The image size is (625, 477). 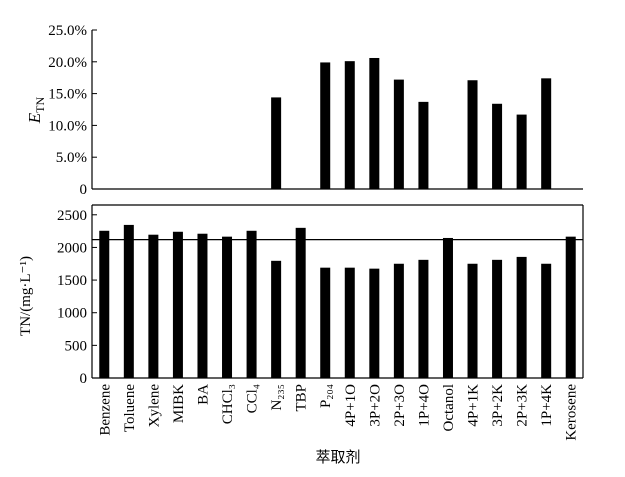 I want to click on x-tick-label: BA, so click(x=203, y=394).